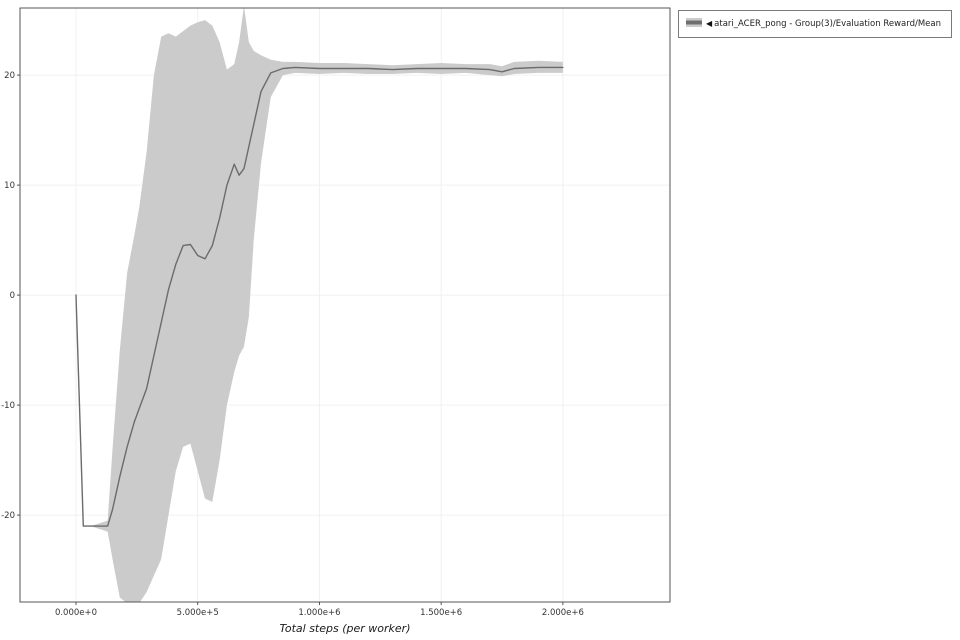 The image size is (960, 640). Describe the element at coordinates (563, 613) in the screenshot. I see `x-tick-label: 2.000e+6` at that location.